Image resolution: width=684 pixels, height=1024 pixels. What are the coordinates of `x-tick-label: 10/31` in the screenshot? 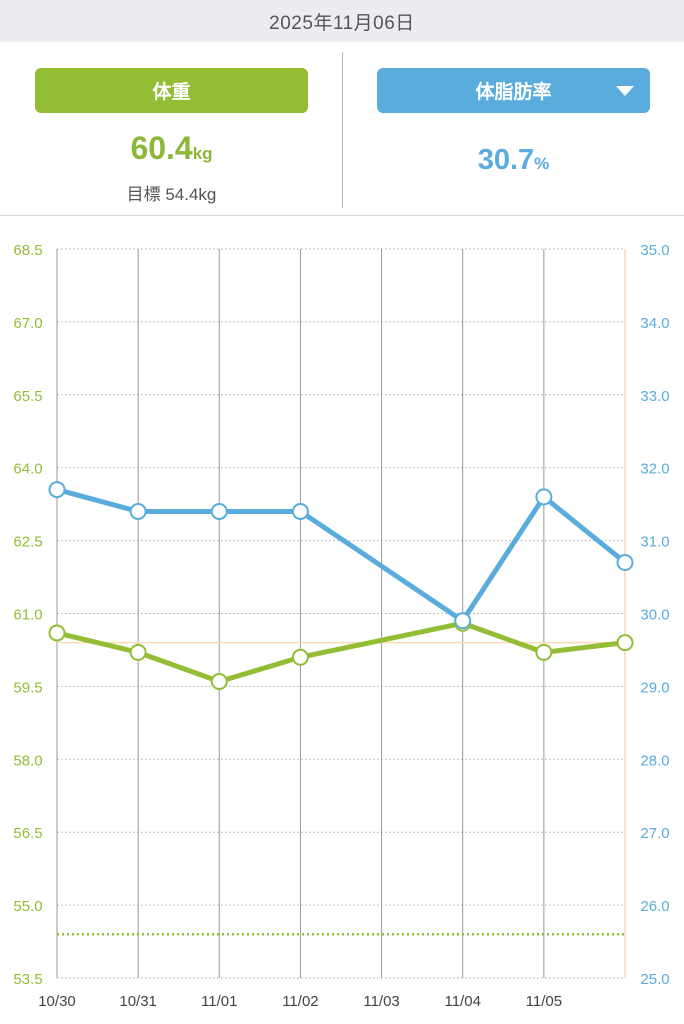 It's located at (138, 1001).